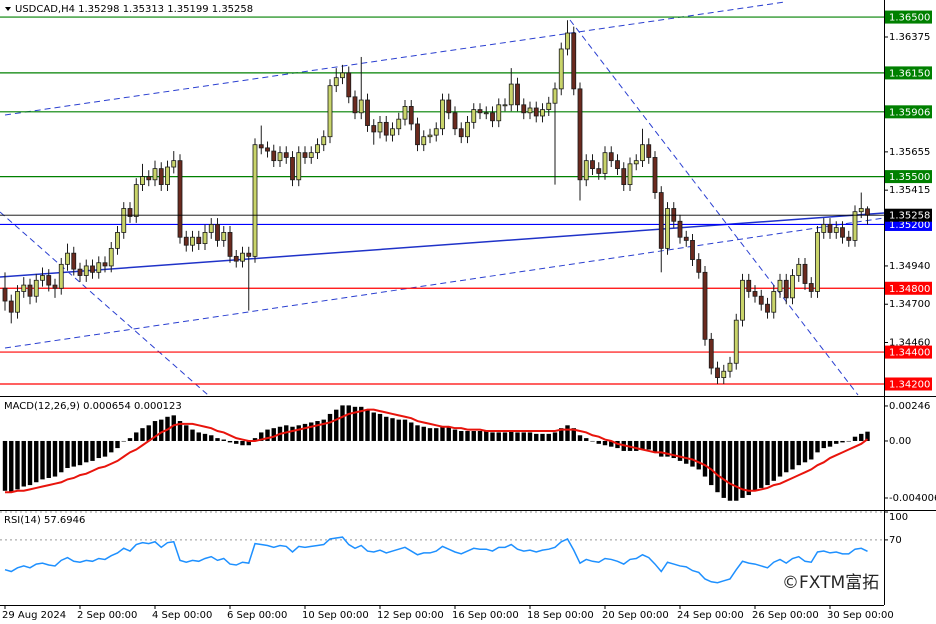 This screenshot has width=936, height=624. I want to click on trend-line, so click(442, 245).